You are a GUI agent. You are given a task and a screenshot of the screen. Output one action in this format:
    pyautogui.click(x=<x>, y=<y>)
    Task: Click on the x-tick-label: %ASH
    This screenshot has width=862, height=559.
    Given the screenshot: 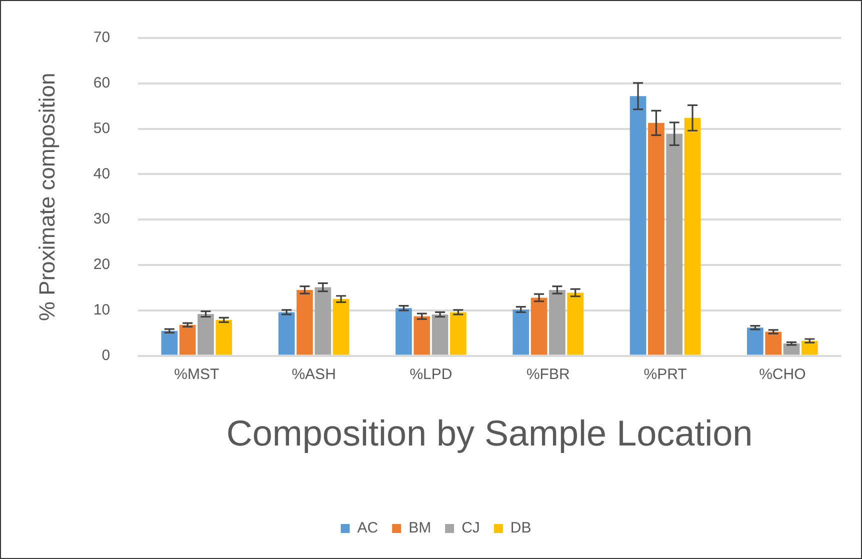 What is the action you would take?
    pyautogui.click(x=314, y=374)
    